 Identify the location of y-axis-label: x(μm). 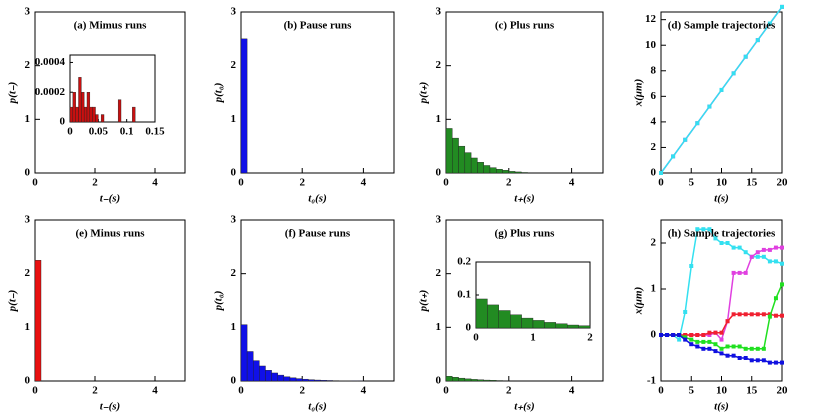
(639, 301).